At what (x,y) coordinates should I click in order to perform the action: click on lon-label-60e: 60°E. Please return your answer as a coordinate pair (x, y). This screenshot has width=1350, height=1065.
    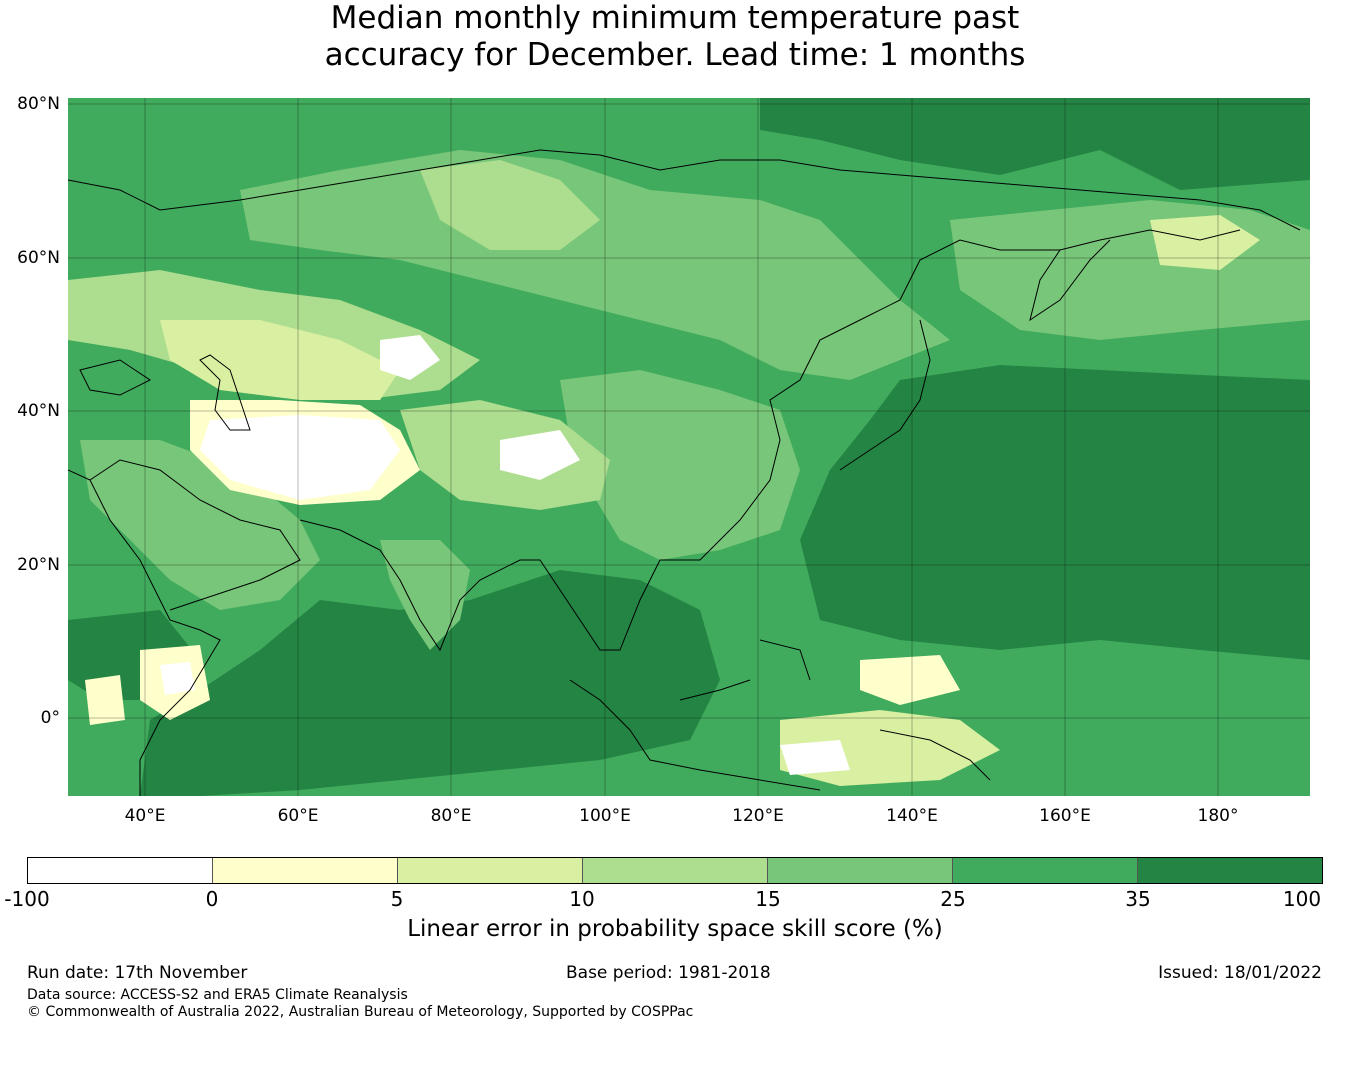
    Looking at the image, I should click on (298, 816).